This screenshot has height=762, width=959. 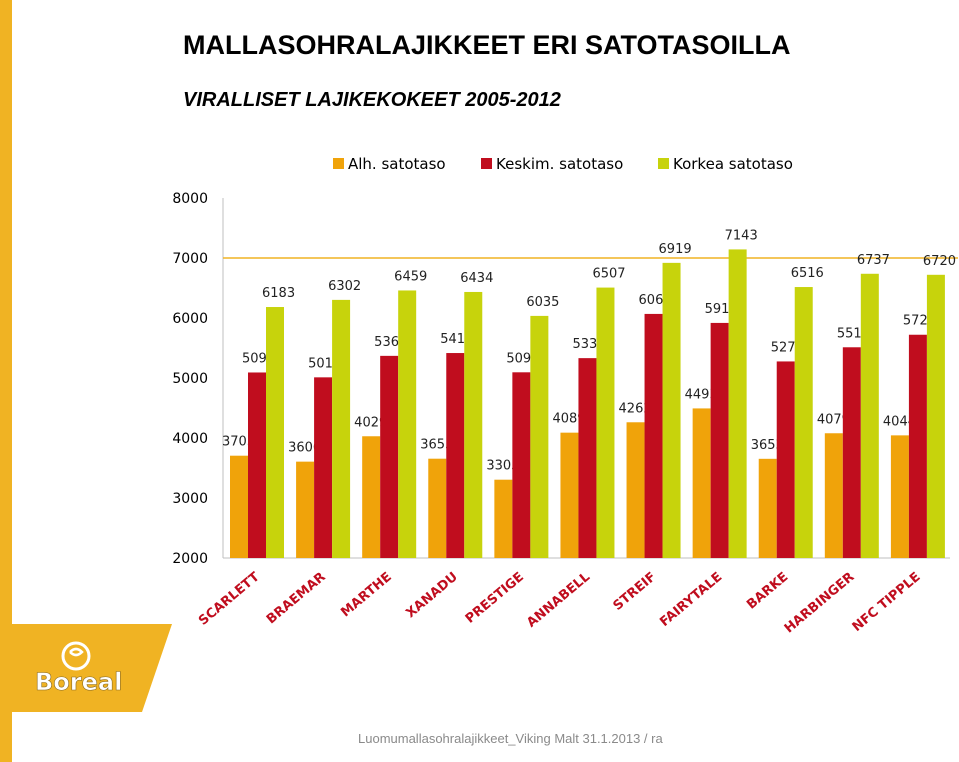 I want to click on data-label: 4493, so click(x=701, y=394).